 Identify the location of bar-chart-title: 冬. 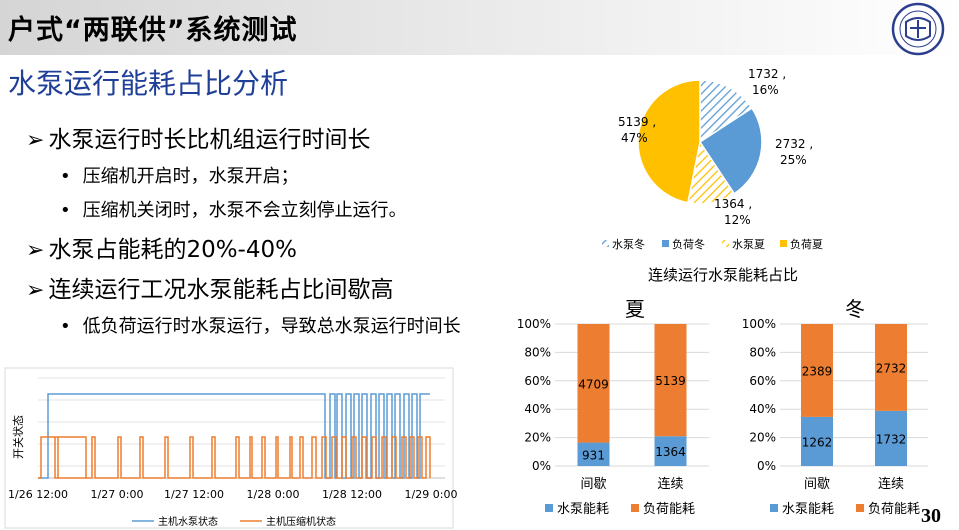
(855, 309).